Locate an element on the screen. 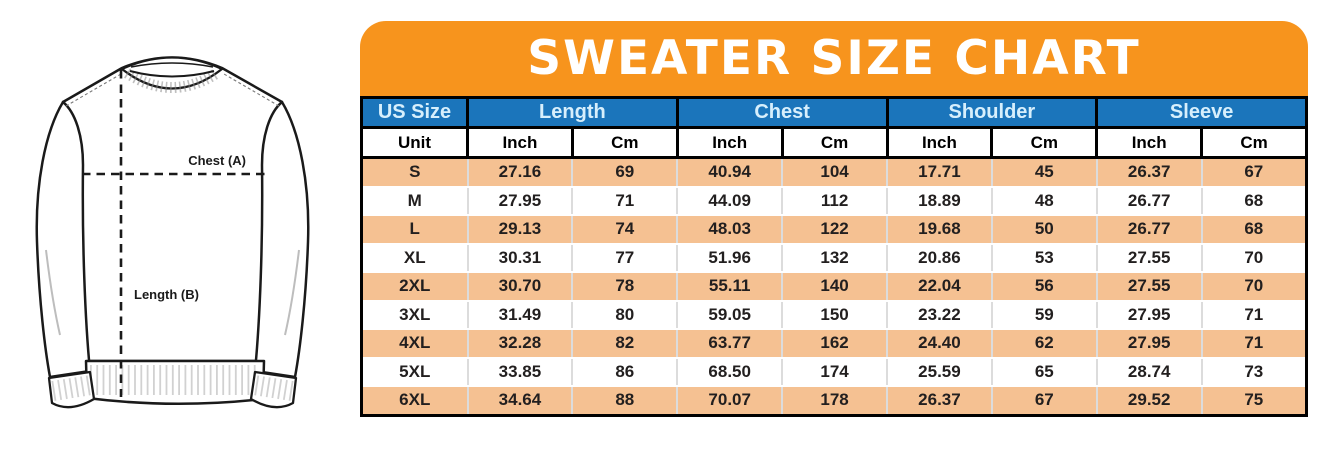  measurement-cell: 74 is located at coordinates (625, 229).